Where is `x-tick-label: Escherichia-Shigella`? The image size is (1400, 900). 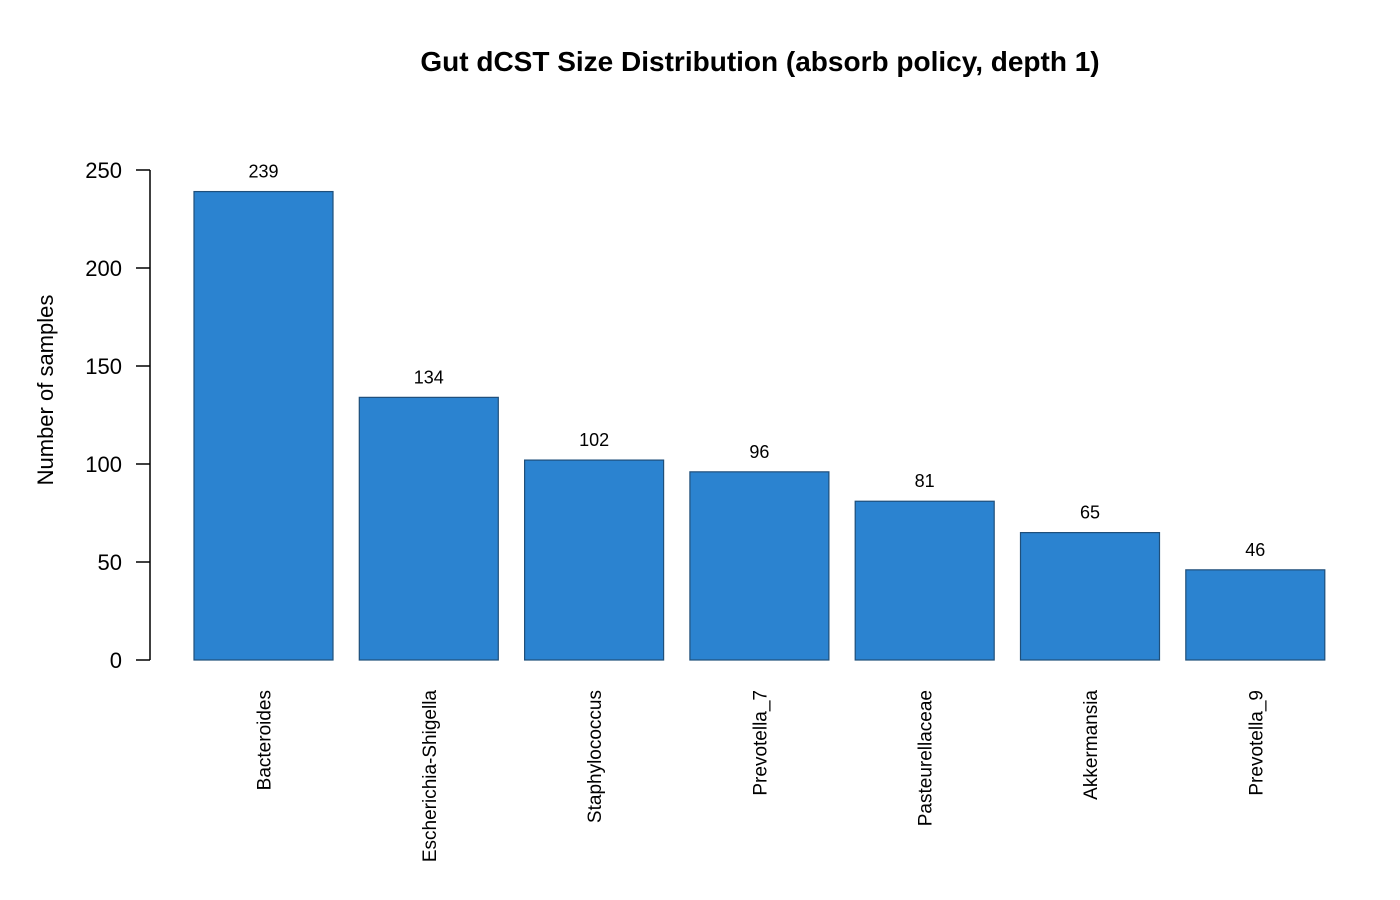
x-tick-label: Escherichia-Shigella is located at coordinates (430, 776).